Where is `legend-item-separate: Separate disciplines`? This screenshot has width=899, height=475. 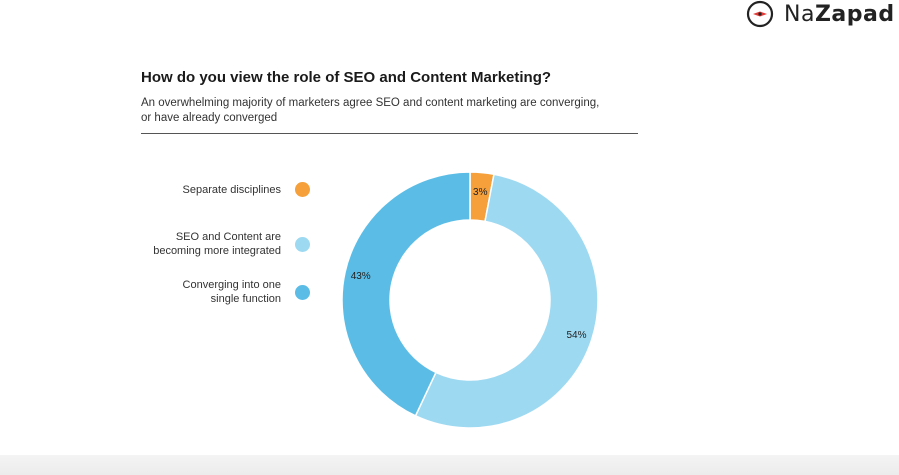
legend-item-separate: Separate disciplines is located at coordinates (215, 189).